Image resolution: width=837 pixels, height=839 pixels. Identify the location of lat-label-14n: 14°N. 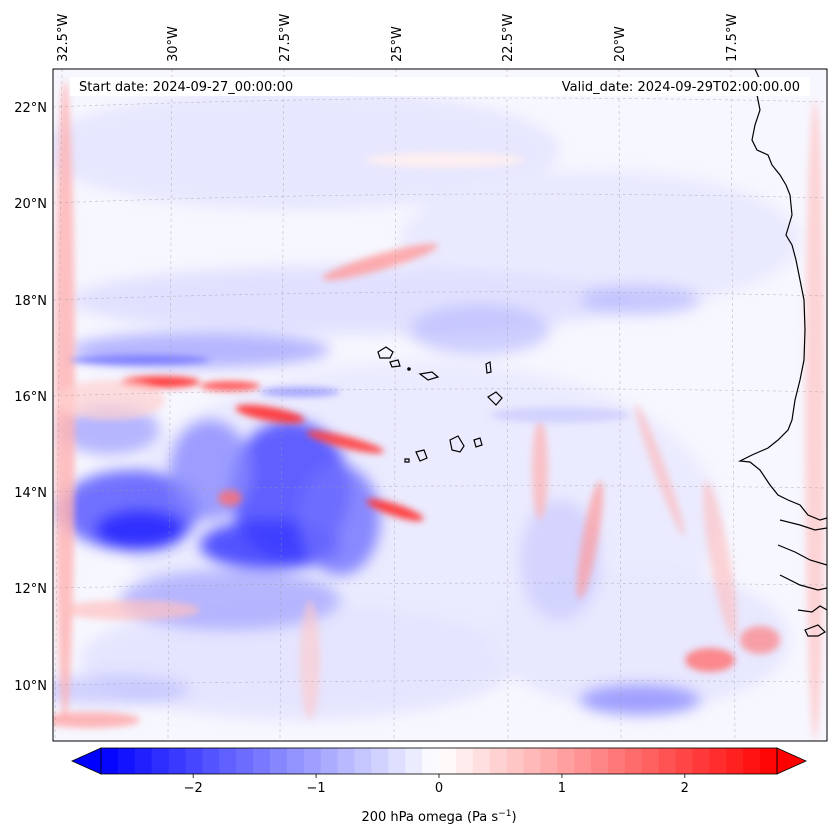
(30, 493).